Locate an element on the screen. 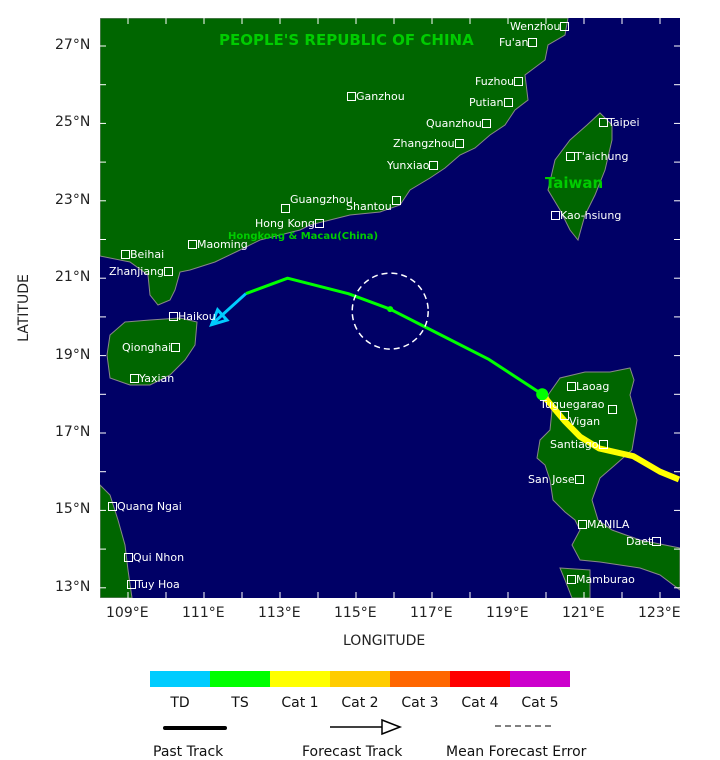 The width and height of the screenshot is (720, 760). city-ganzhou: Ganzhou is located at coordinates (376, 97).